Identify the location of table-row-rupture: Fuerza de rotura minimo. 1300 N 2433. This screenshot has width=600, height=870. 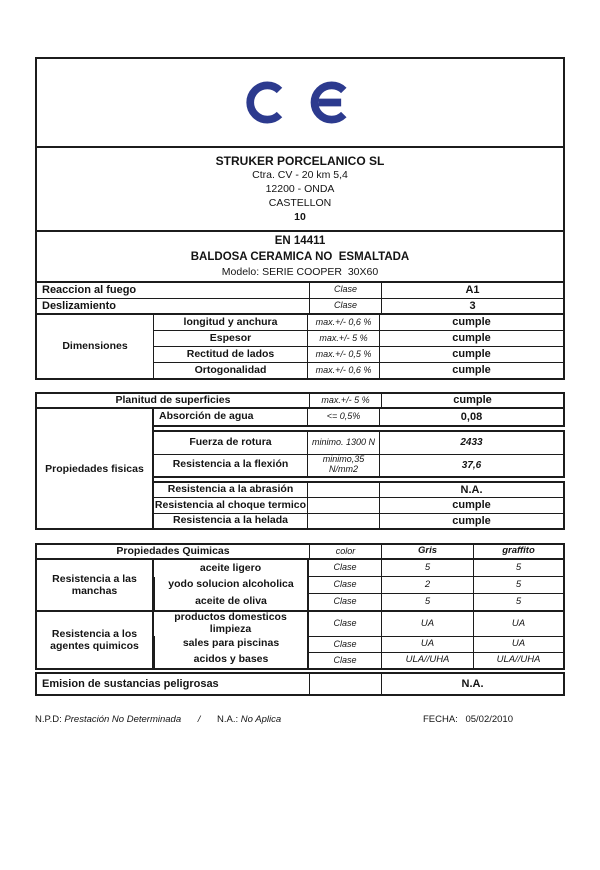
(358, 443).